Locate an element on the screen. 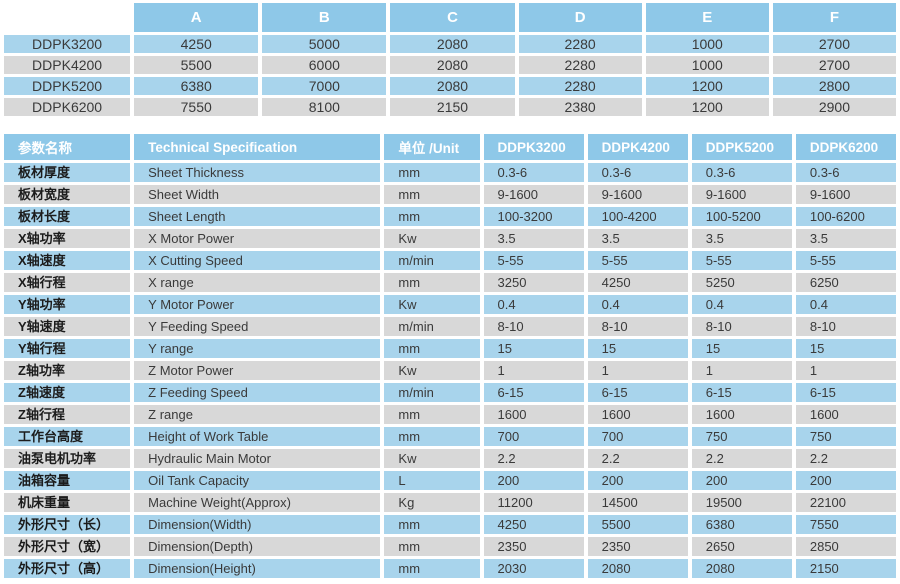 The height and width of the screenshot is (584, 900). column-header-f: F is located at coordinates (834, 17).